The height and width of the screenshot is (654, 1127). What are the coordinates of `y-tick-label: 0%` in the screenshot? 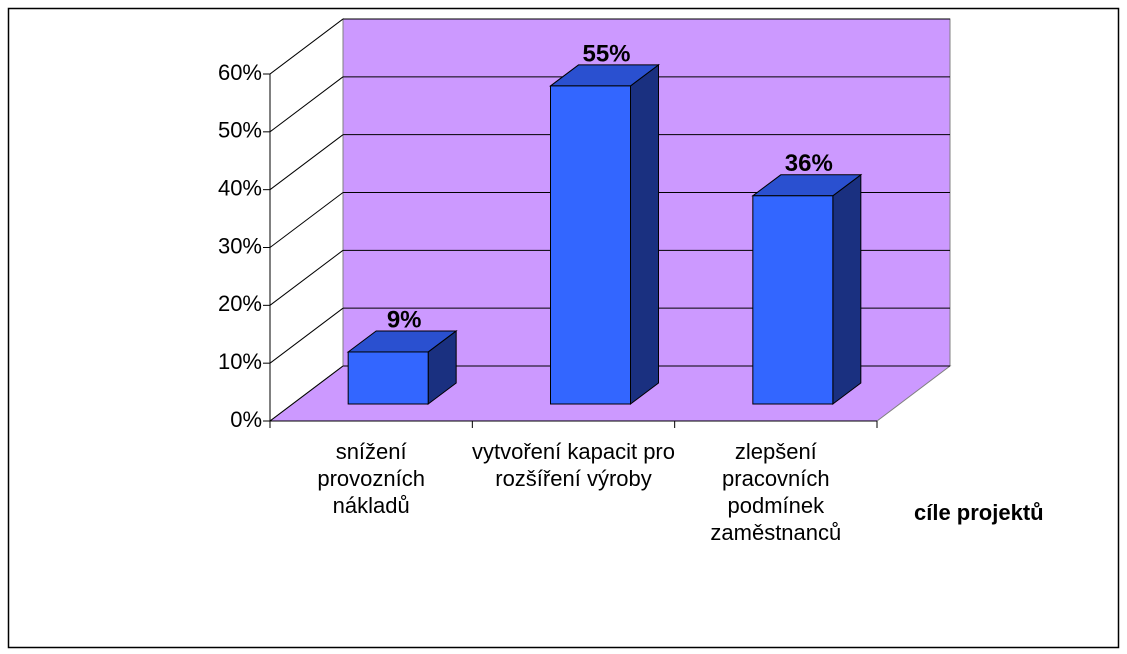 It's located at (246, 419).